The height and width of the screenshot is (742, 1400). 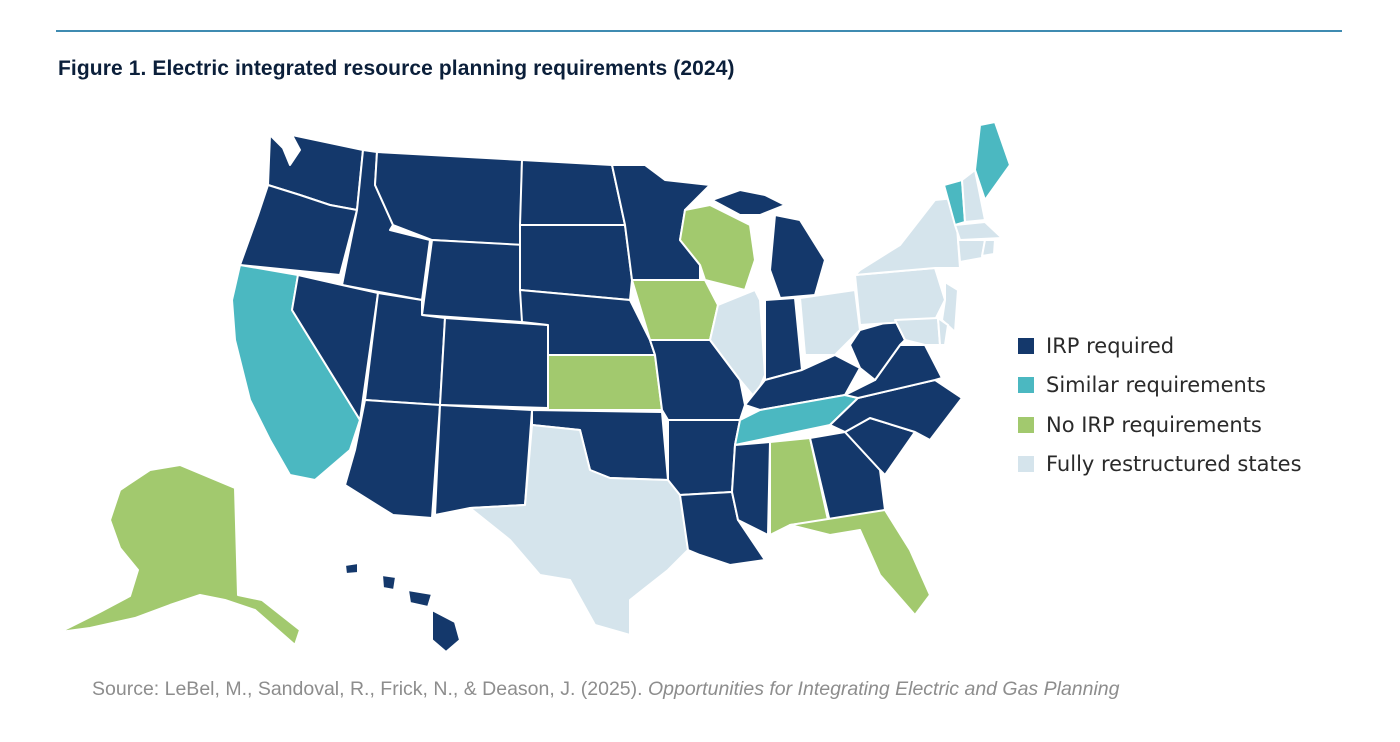 I want to click on state-georgia, so click(x=847, y=477).